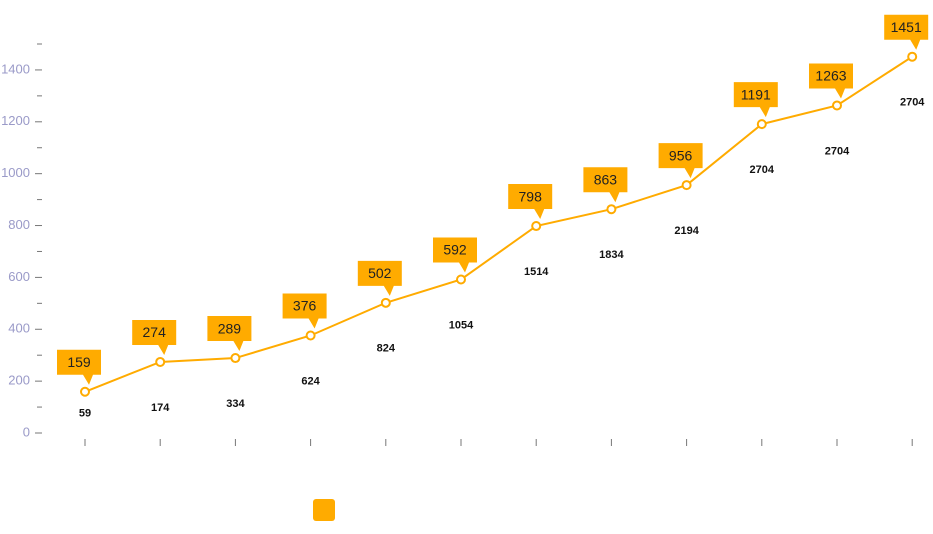 Image resolution: width=933 pixels, height=534 pixels. Describe the element at coordinates (85, 414) in the screenshot. I see `annotation: 59` at that location.